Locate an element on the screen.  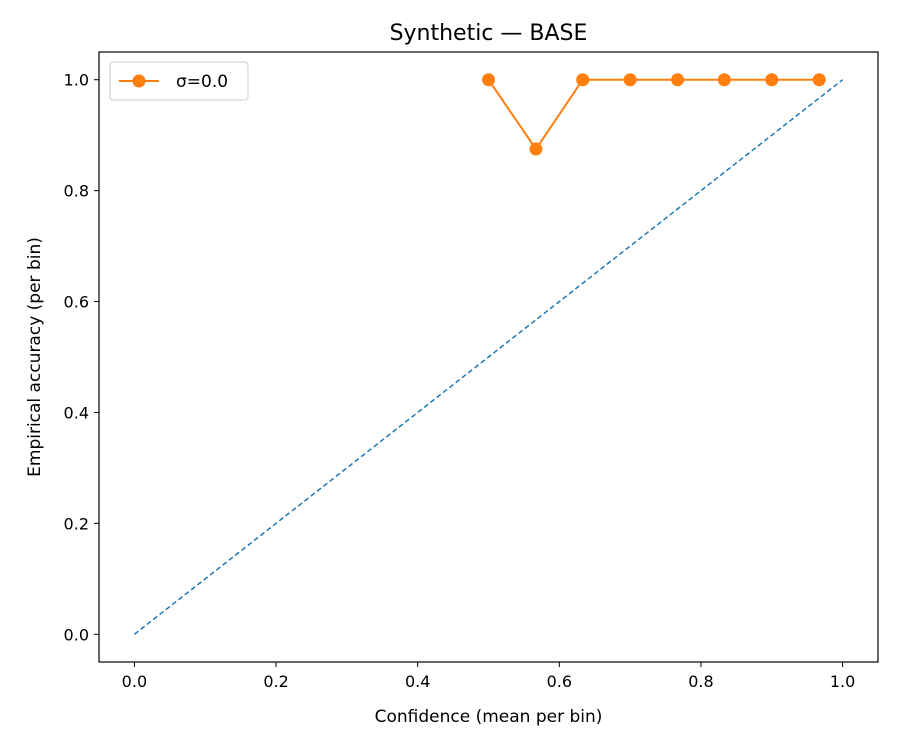
y-tick-label: 0.4 is located at coordinates (76, 412).